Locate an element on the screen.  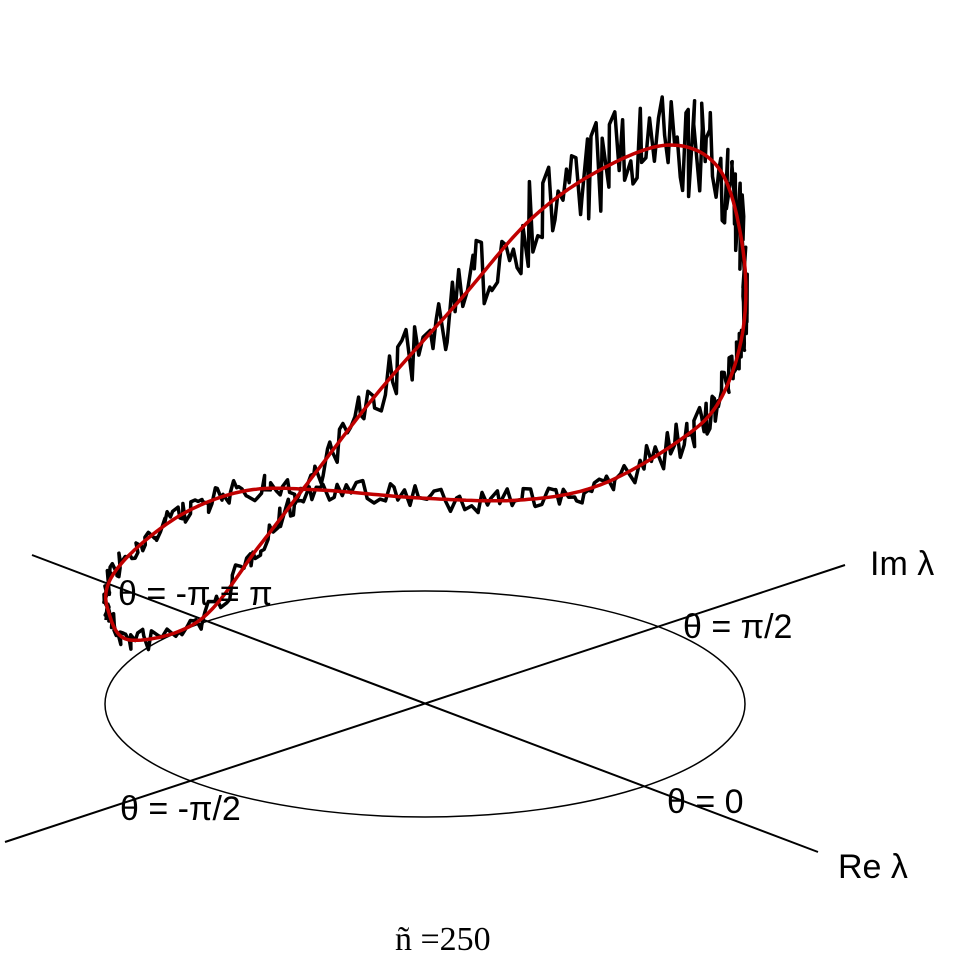
angle-label: θ = 0 is located at coordinates (705, 802).